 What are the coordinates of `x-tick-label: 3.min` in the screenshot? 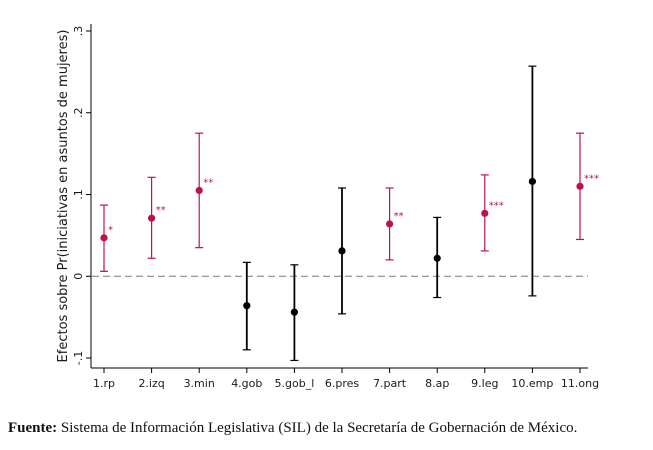 It's located at (199, 383).